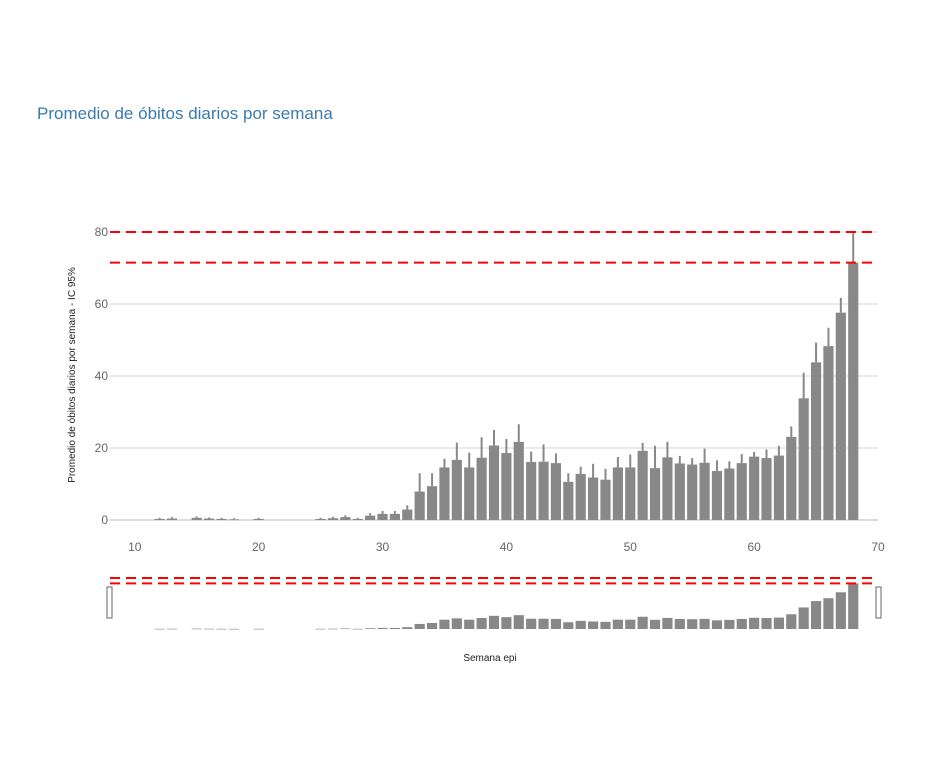 This screenshot has width=929, height=781. What do you see at coordinates (135, 547) in the screenshot?
I see `x-tick-label: 10` at bounding box center [135, 547].